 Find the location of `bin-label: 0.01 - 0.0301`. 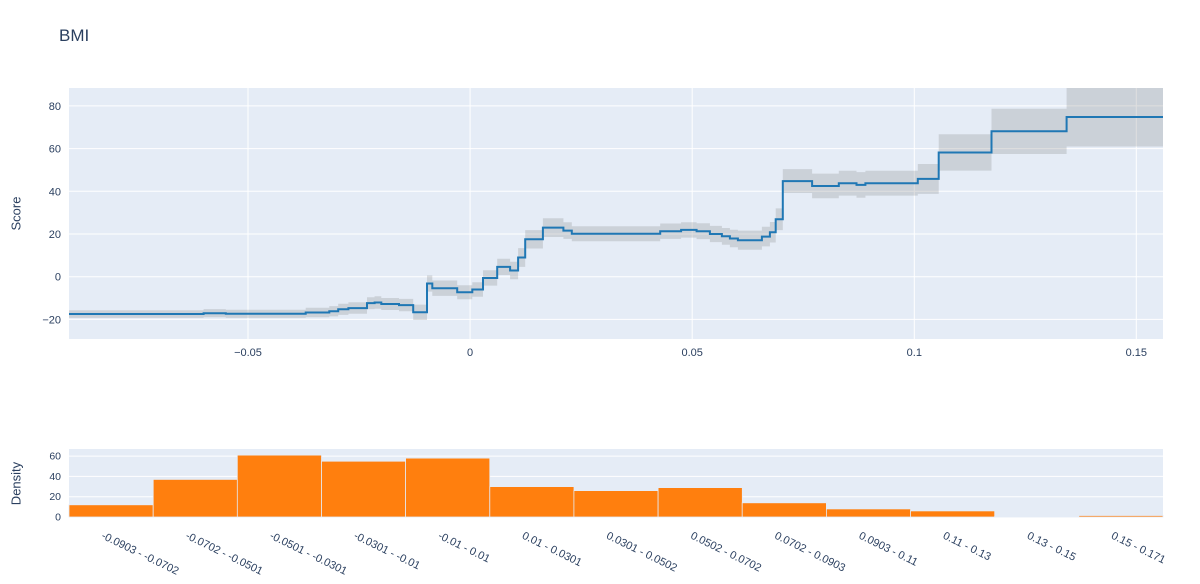

bin-label: 0.01 - 0.0301 is located at coordinates (552, 549).